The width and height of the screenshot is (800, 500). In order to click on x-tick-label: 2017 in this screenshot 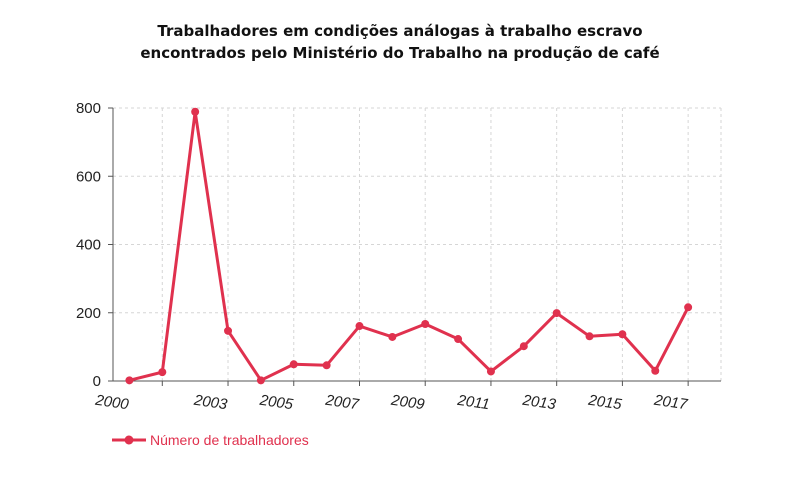, I will do `click(670, 403)`.